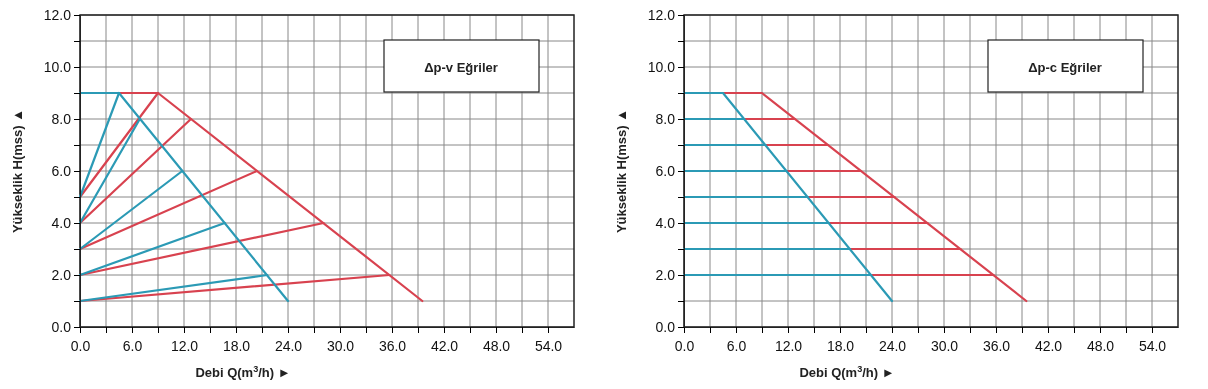 The width and height of the screenshot is (1208, 389). Describe the element at coordinates (1065, 67) in the screenshot. I see `annotation: Δp-c Eğriler` at that location.